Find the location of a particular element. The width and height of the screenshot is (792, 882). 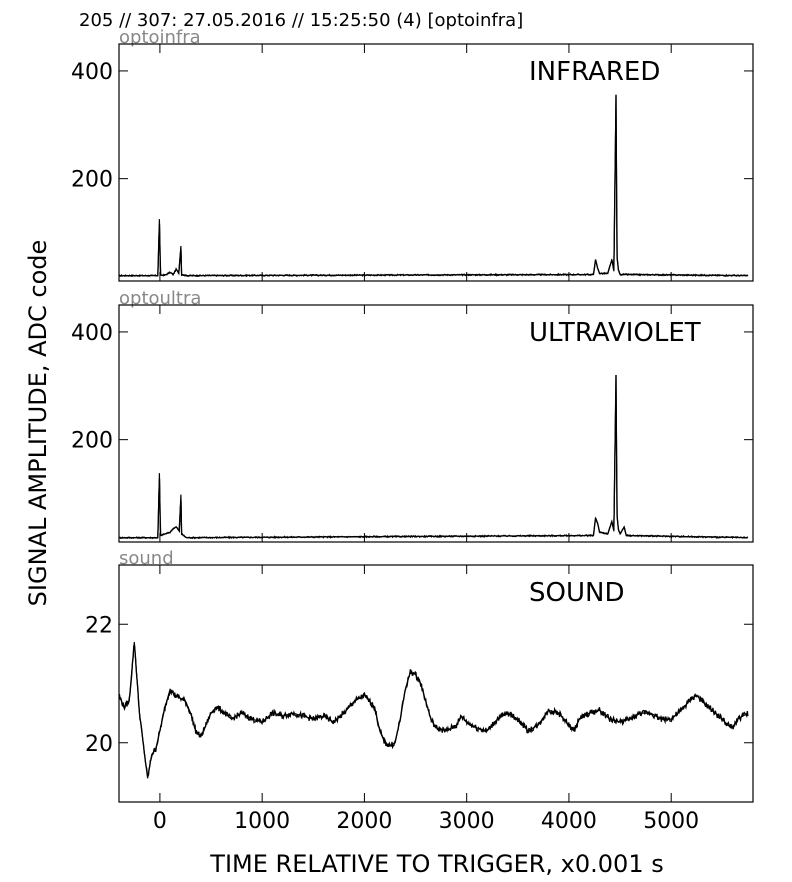

panel-title-sound: SOUND is located at coordinates (576, 593).